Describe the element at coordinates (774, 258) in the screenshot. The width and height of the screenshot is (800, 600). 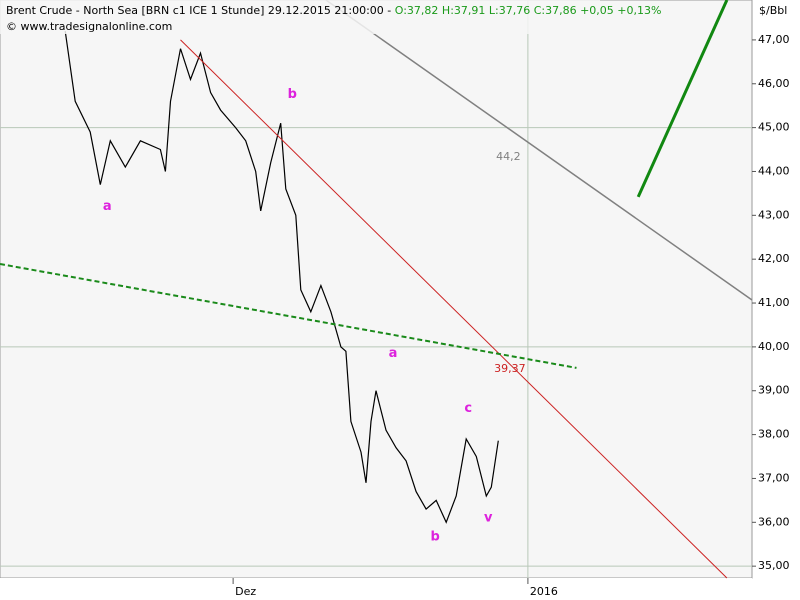
I see `y-tick-label: 42,00` at that location.